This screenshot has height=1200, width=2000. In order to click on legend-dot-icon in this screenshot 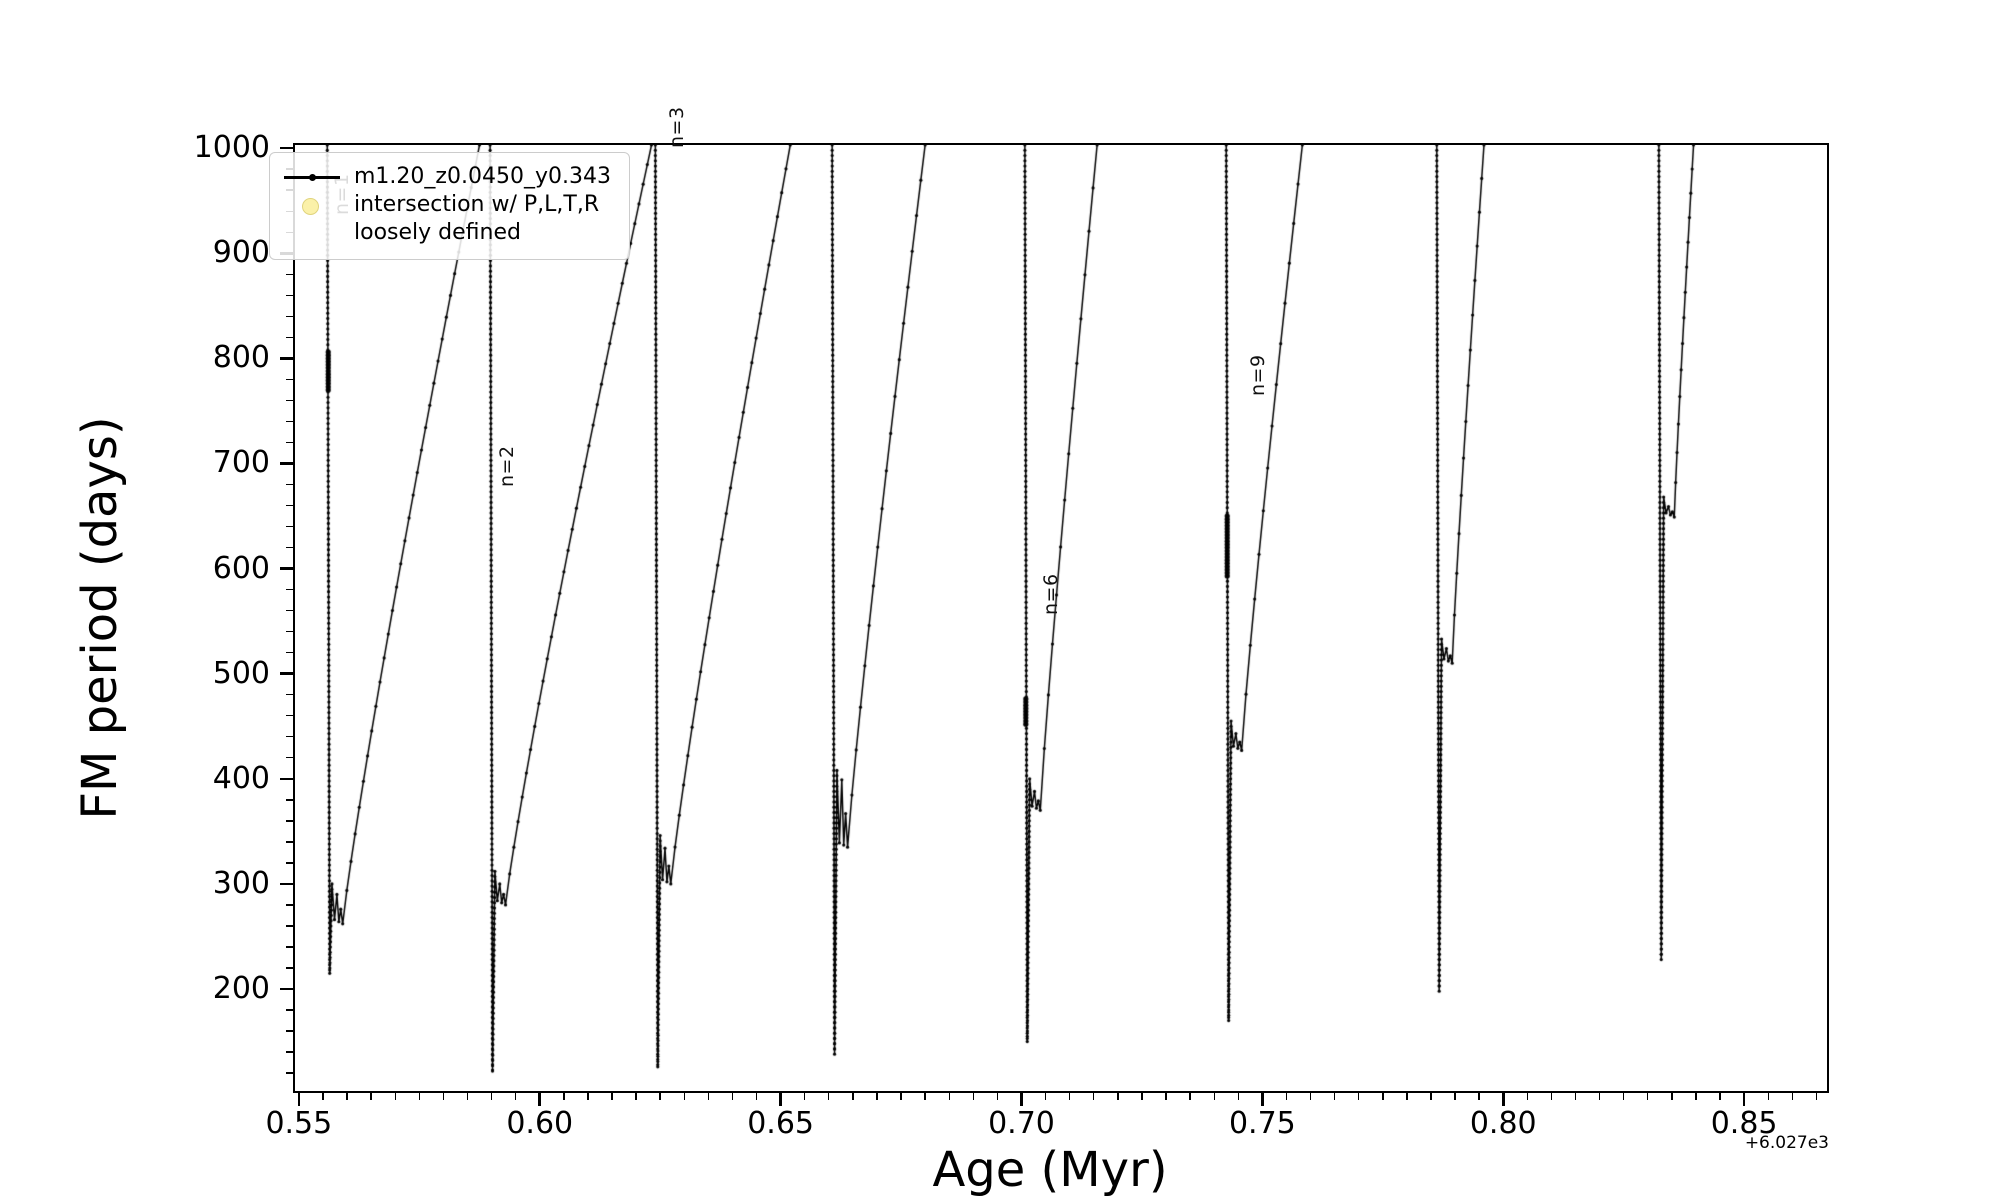, I will do `click(312, 177)`.